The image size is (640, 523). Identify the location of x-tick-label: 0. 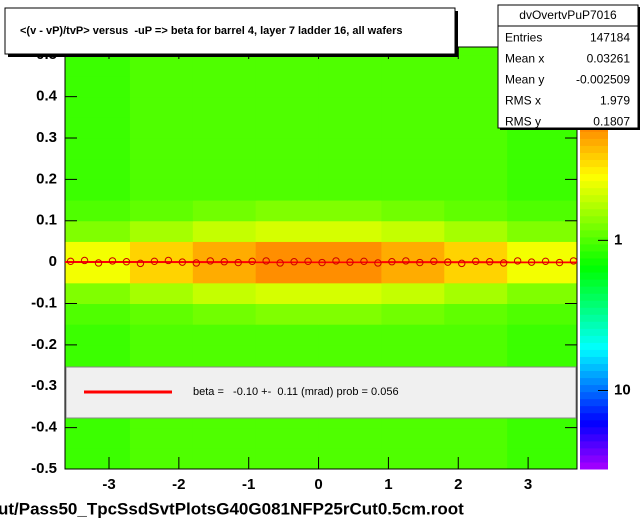
(318, 484).